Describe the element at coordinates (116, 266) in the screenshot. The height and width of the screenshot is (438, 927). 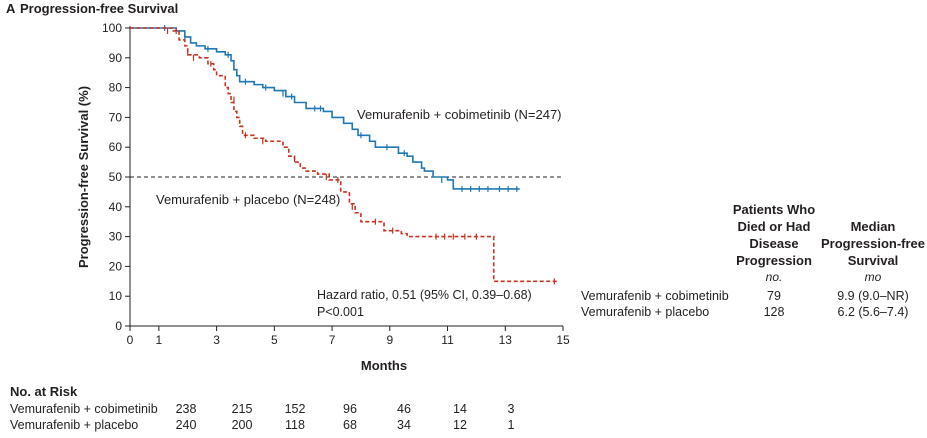
I see `y-tick-label: 20` at that location.